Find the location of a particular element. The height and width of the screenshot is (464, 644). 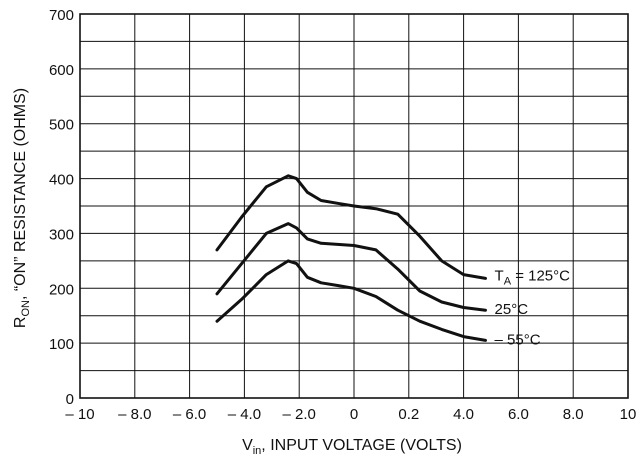

series-label-0: TA = 125°C is located at coordinates (533, 277).